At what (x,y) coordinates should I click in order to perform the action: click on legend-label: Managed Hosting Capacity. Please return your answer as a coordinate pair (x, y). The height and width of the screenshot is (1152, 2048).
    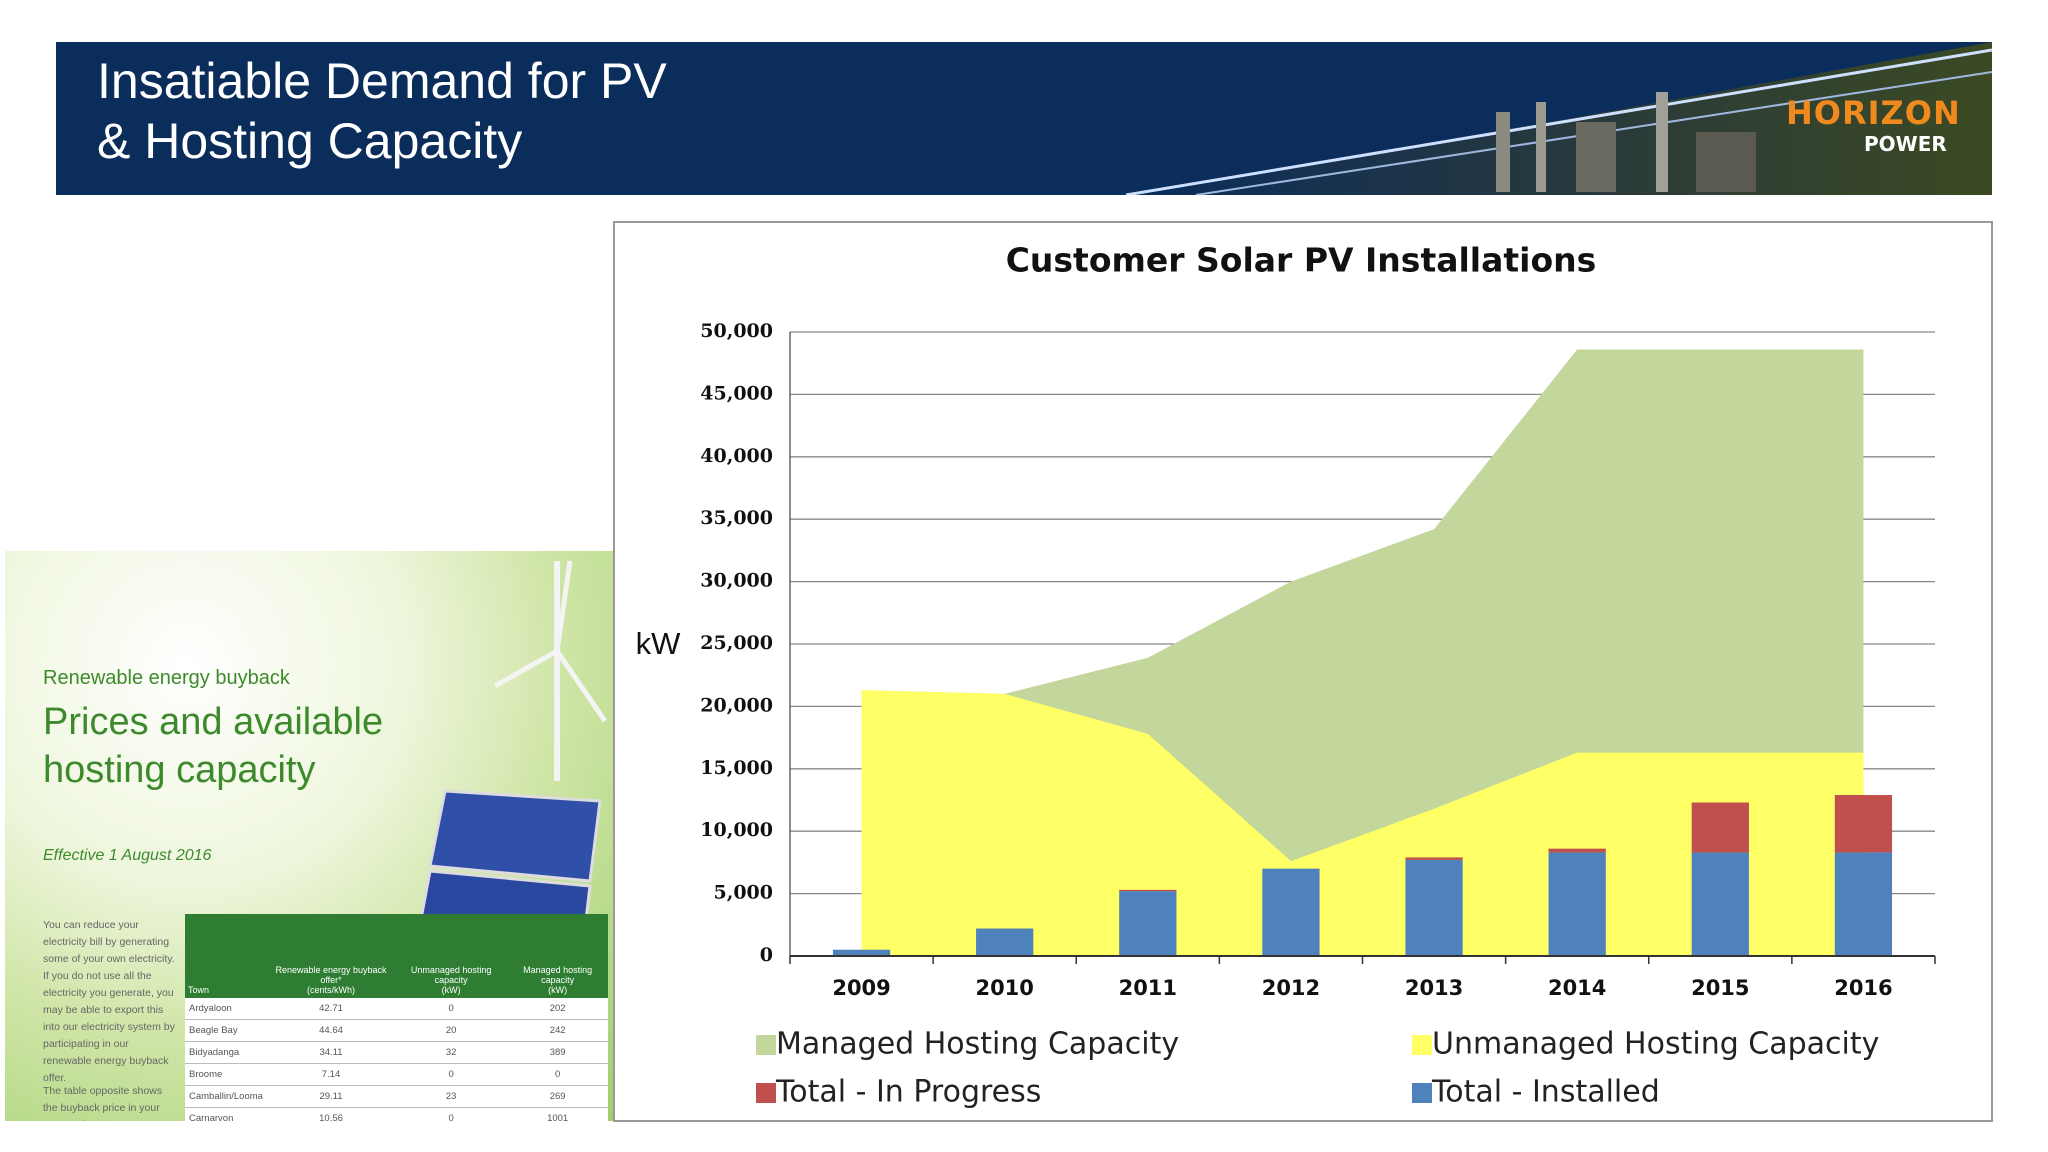
    Looking at the image, I should click on (977, 1044).